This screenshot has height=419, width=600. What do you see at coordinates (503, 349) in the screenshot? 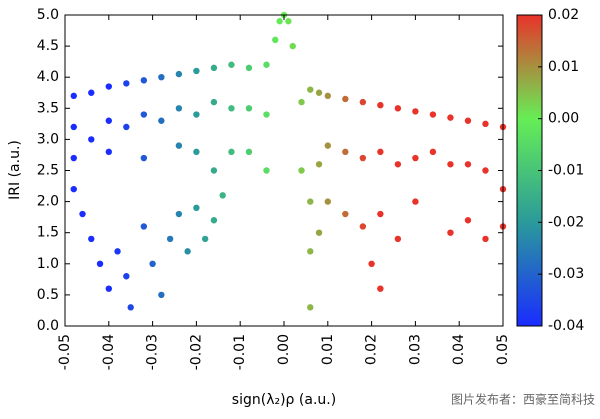
I see `x-tick-label: 0.05` at bounding box center [503, 349].